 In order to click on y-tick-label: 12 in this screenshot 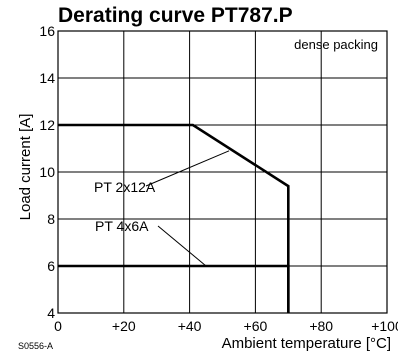, I will do `click(47, 125)`.